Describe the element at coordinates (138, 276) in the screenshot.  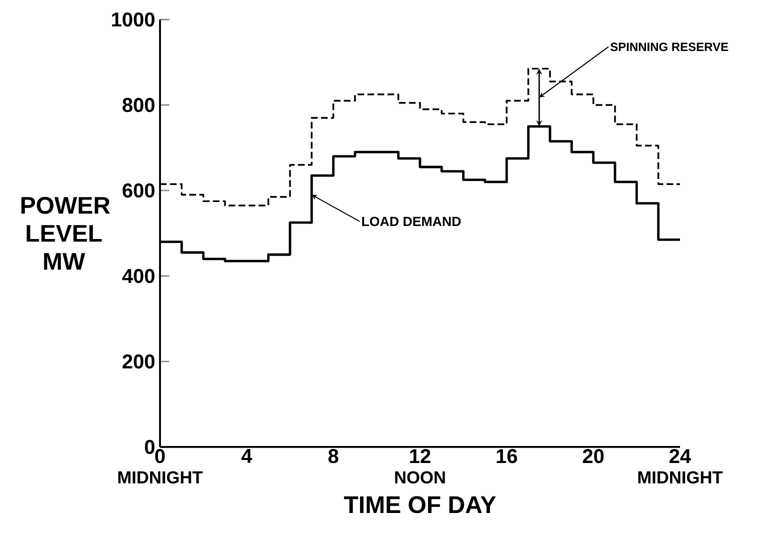
I see `y-tick-label: 400` at that location.